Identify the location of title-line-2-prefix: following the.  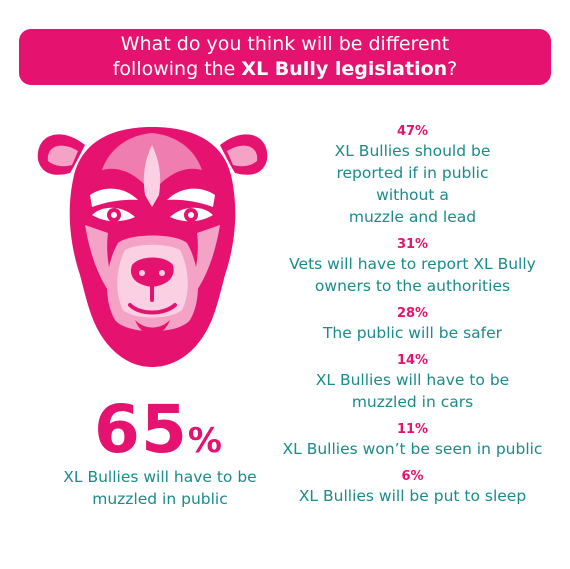
(177, 69).